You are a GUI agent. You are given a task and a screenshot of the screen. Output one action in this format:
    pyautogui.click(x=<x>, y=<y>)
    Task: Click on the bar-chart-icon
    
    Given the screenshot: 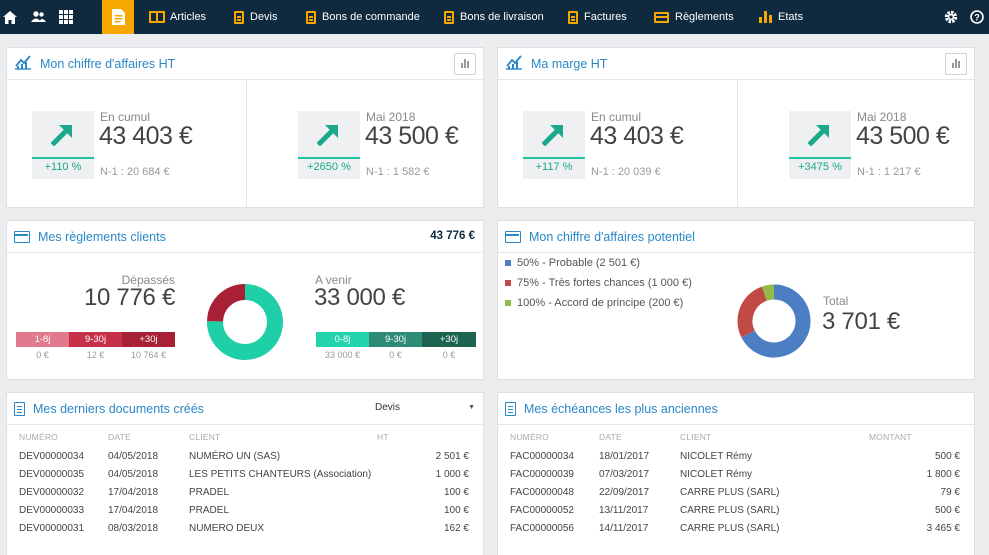 What is the action you would take?
    pyautogui.click(x=765, y=17)
    